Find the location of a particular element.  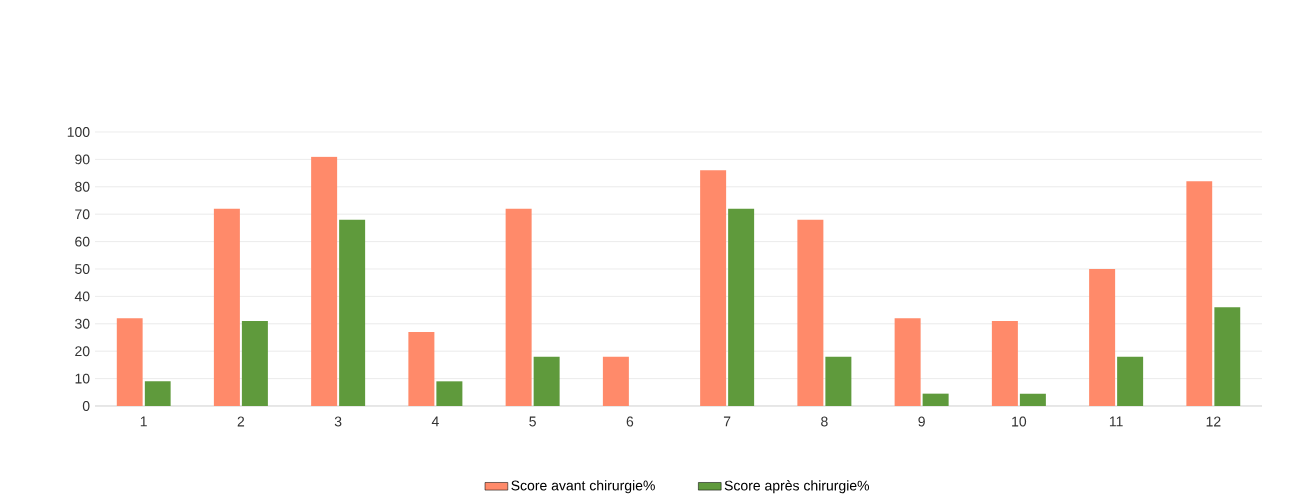

y-tick-label: 70 is located at coordinates (82, 214).